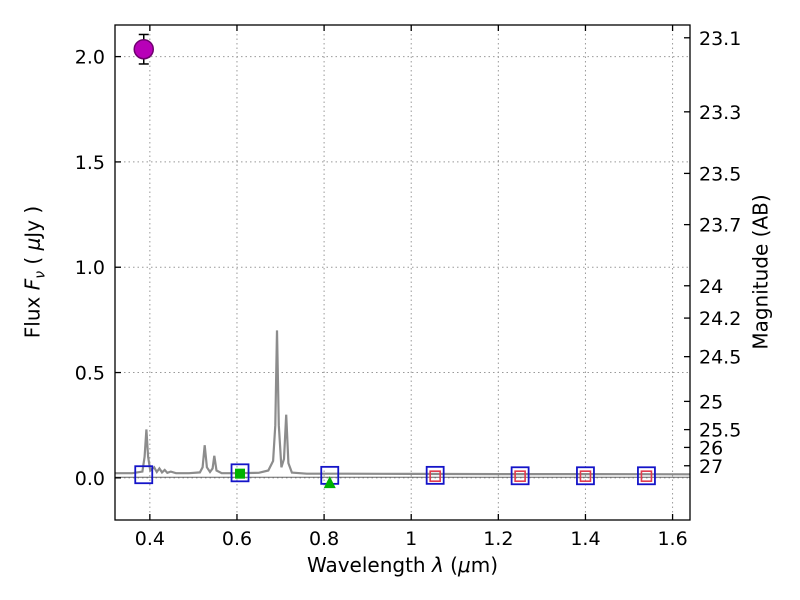 This screenshot has height=600, width=800. I want to click on magenta-detection-point, so click(143, 49).